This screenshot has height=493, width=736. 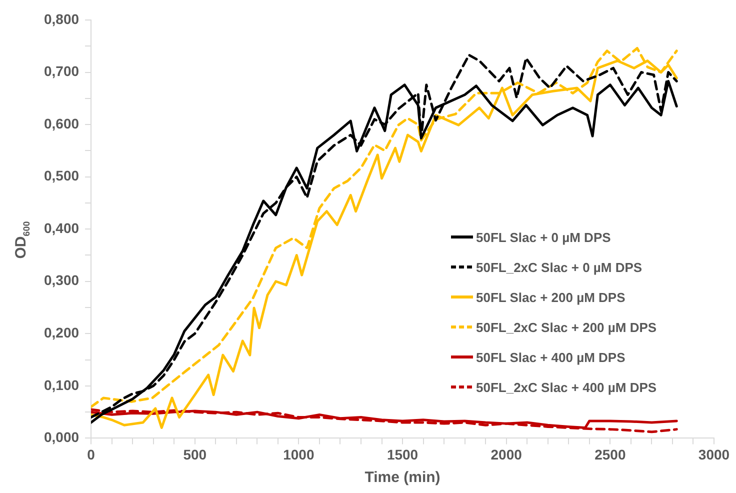 I want to click on y-tick-label: 0,000, so click(x=62, y=437).